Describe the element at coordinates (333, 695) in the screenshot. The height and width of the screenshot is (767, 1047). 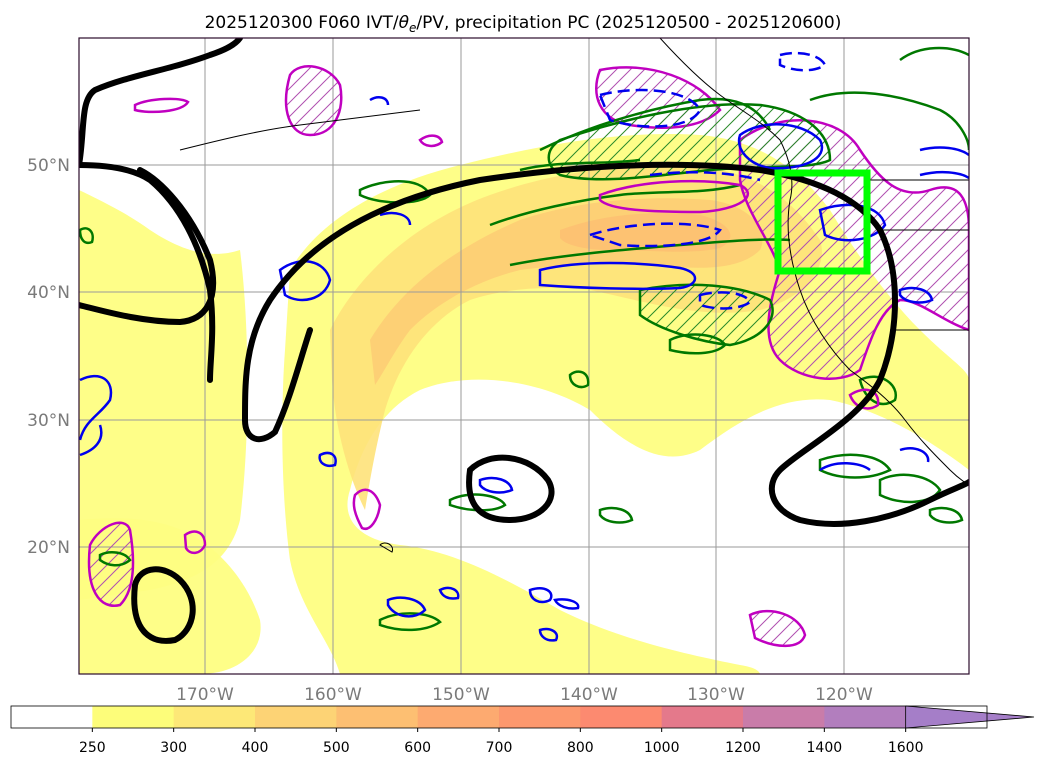
I see `lon-label: 160°W` at that location.